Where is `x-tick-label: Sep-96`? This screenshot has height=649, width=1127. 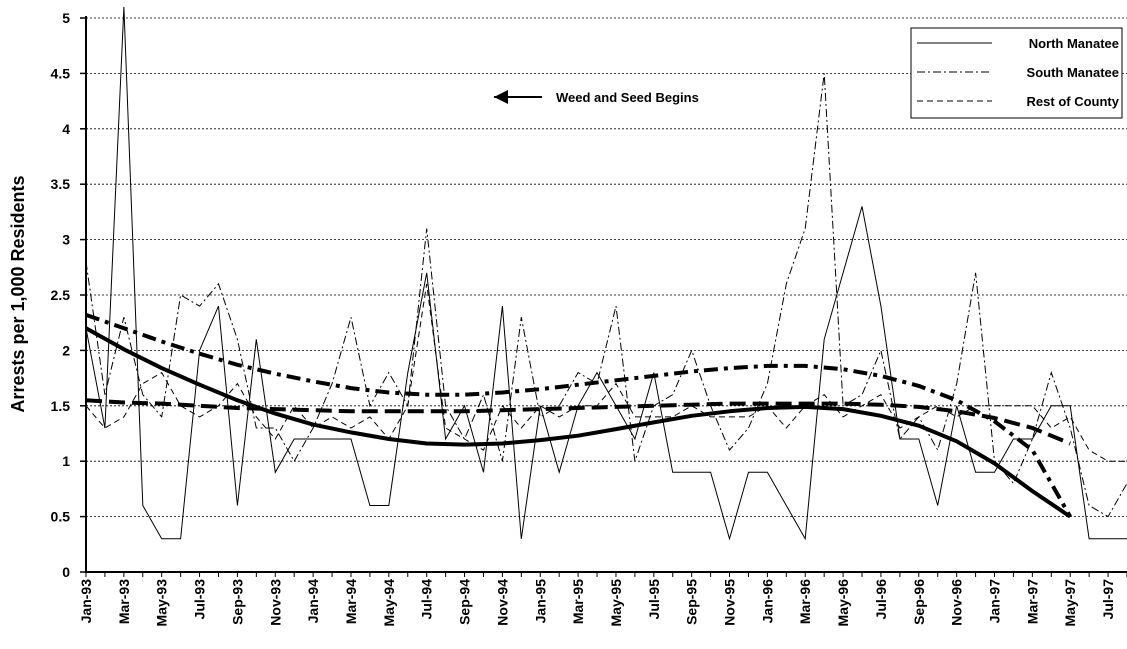 x-tick-label: Sep-96 is located at coordinates (919, 602).